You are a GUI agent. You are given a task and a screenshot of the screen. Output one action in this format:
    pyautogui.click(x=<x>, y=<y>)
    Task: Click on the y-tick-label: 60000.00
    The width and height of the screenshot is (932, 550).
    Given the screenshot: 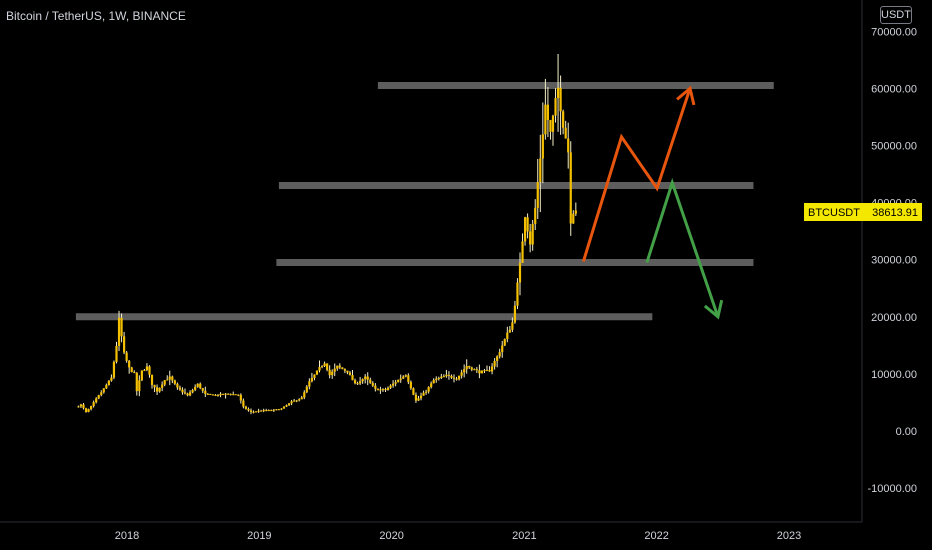 What is the action you would take?
    pyautogui.click(x=894, y=89)
    